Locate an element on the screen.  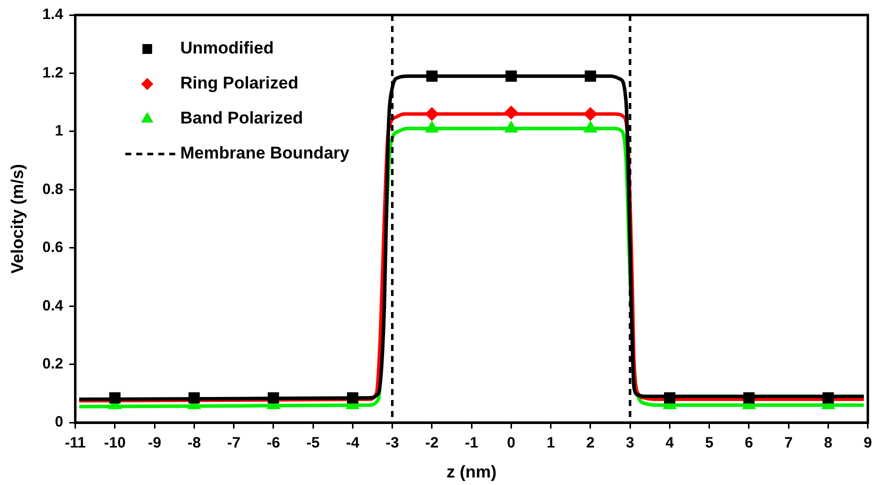
y-tick-label: 0 is located at coordinates (59, 422).